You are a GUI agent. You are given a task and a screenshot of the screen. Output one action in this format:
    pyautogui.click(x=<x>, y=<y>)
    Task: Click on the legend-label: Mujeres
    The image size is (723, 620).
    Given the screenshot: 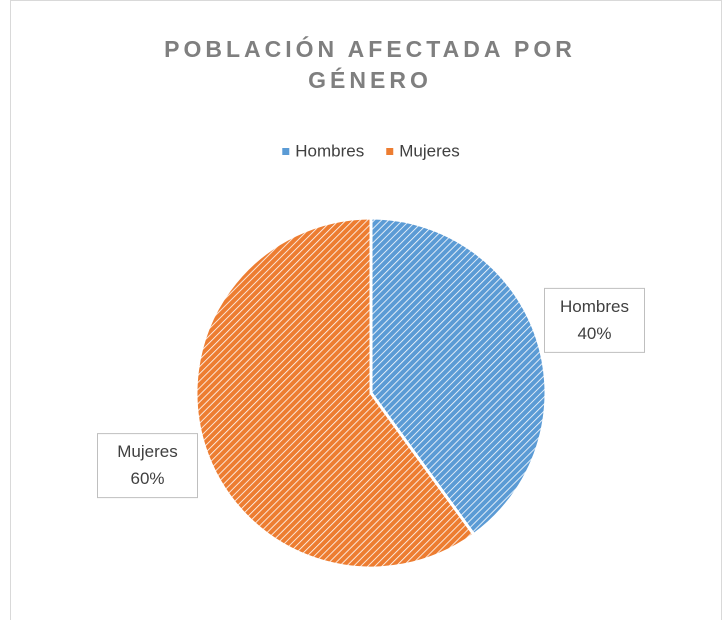 What is the action you would take?
    pyautogui.click(x=429, y=150)
    